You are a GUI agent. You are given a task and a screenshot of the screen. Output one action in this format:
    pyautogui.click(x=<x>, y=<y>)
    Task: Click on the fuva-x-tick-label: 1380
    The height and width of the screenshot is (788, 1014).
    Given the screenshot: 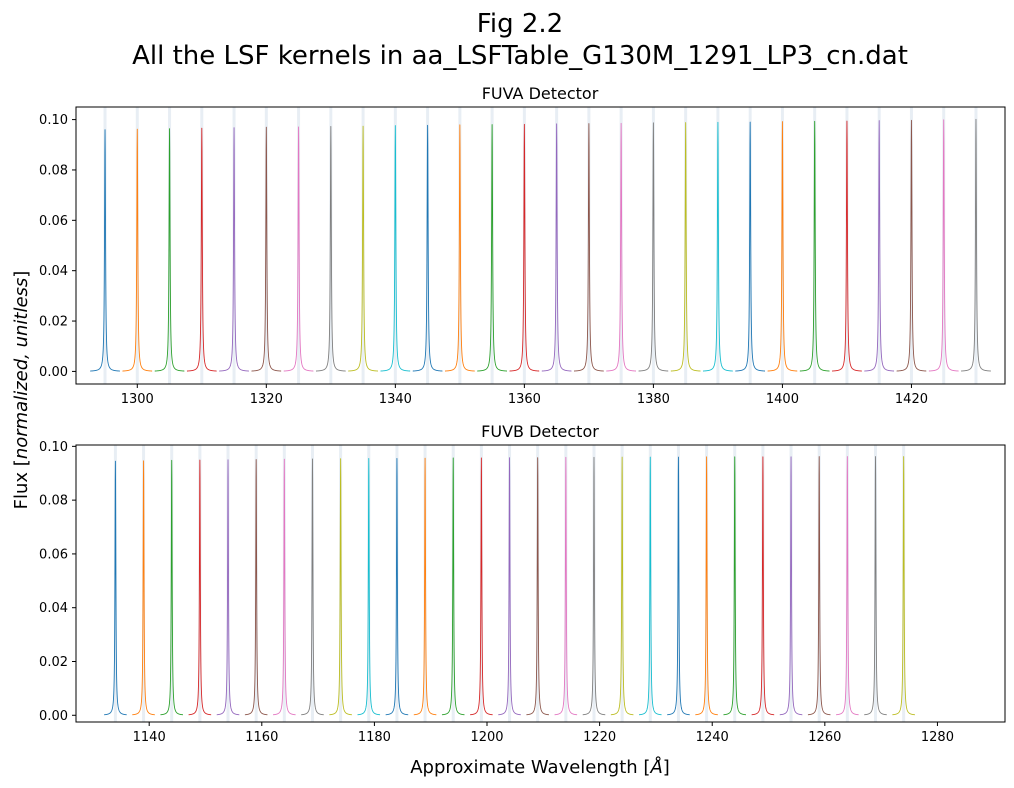 What is the action you would take?
    pyautogui.click(x=653, y=399)
    